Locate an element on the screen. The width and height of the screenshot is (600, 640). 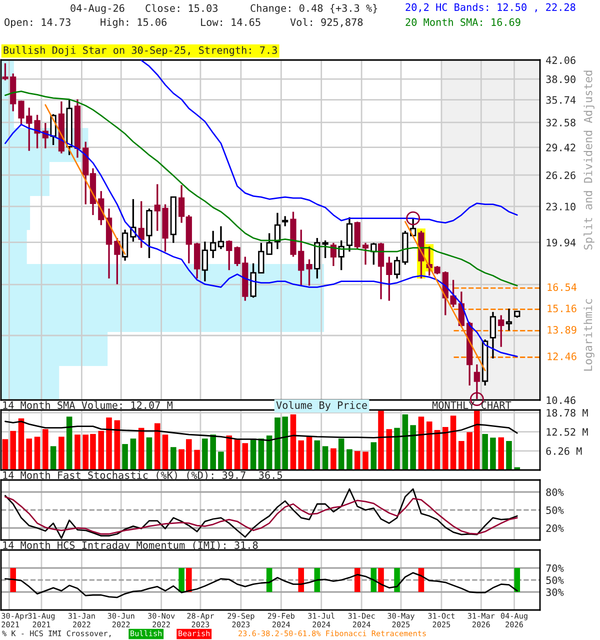
y-tick-label: 35.74 is located at coordinates (561, 100).